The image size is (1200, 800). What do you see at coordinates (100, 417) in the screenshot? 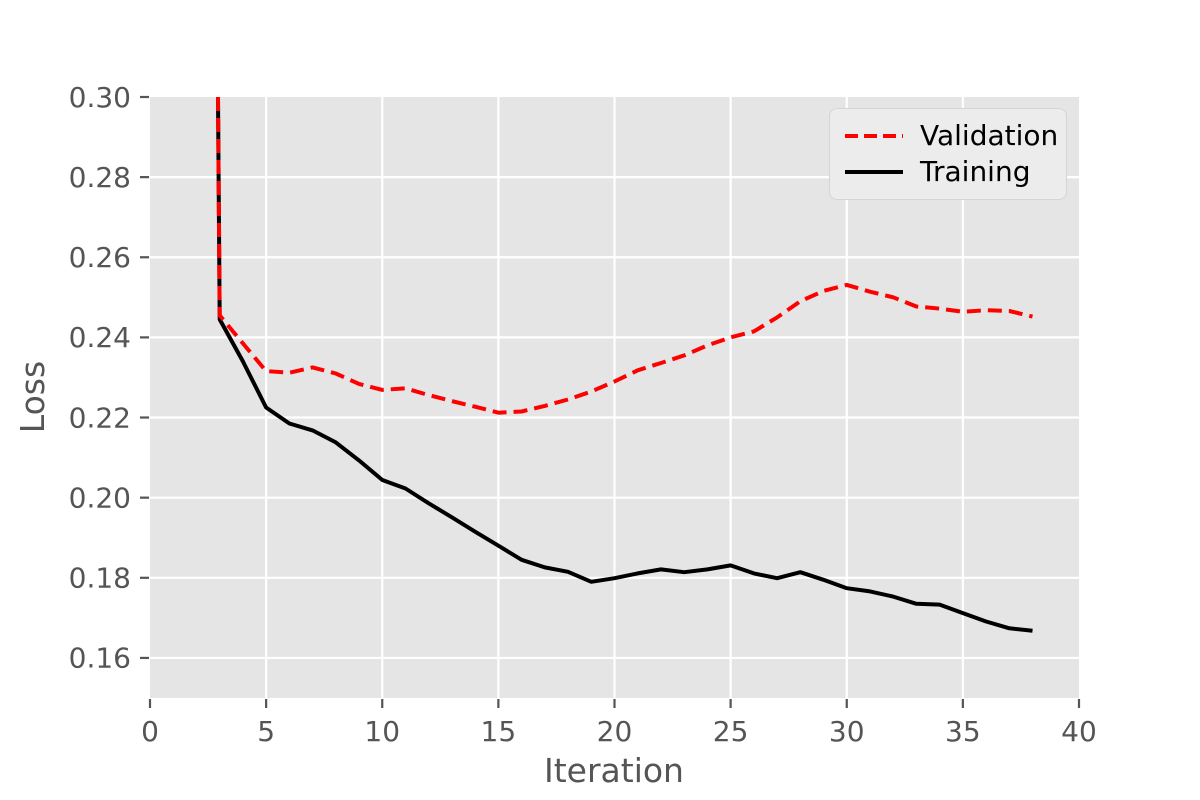
I see `y-tick-label-0.22: 0.22` at bounding box center [100, 417].